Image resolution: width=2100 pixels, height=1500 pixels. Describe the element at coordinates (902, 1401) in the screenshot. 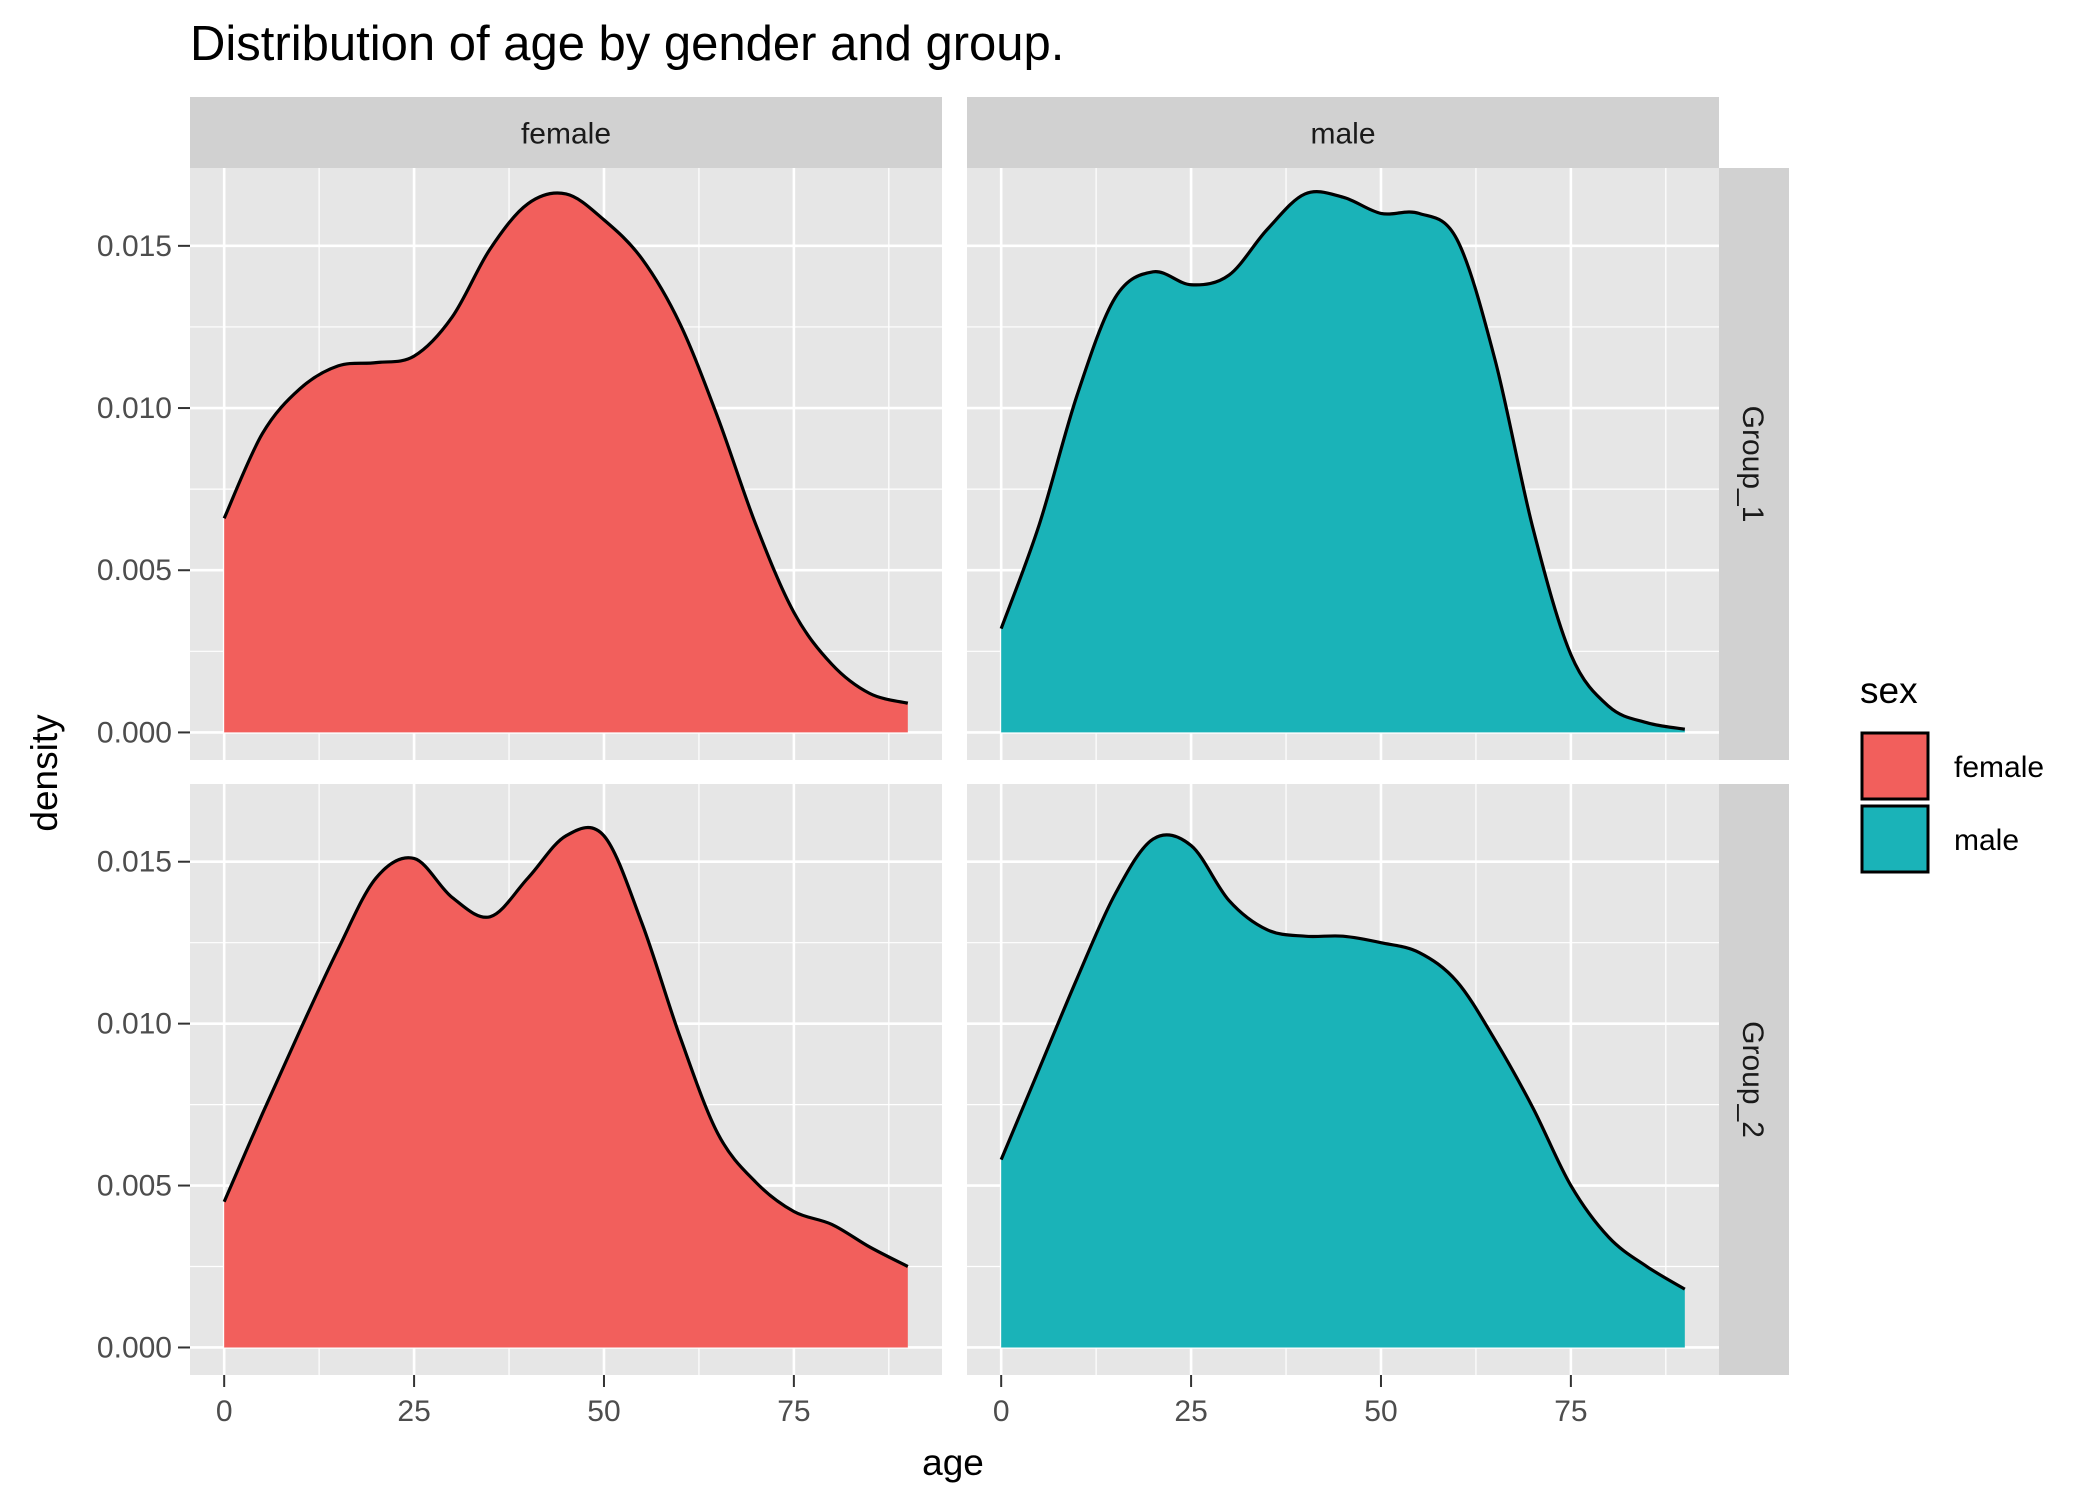

I see `x-axis: 0 25 50 75 0 25 50 75` at that location.